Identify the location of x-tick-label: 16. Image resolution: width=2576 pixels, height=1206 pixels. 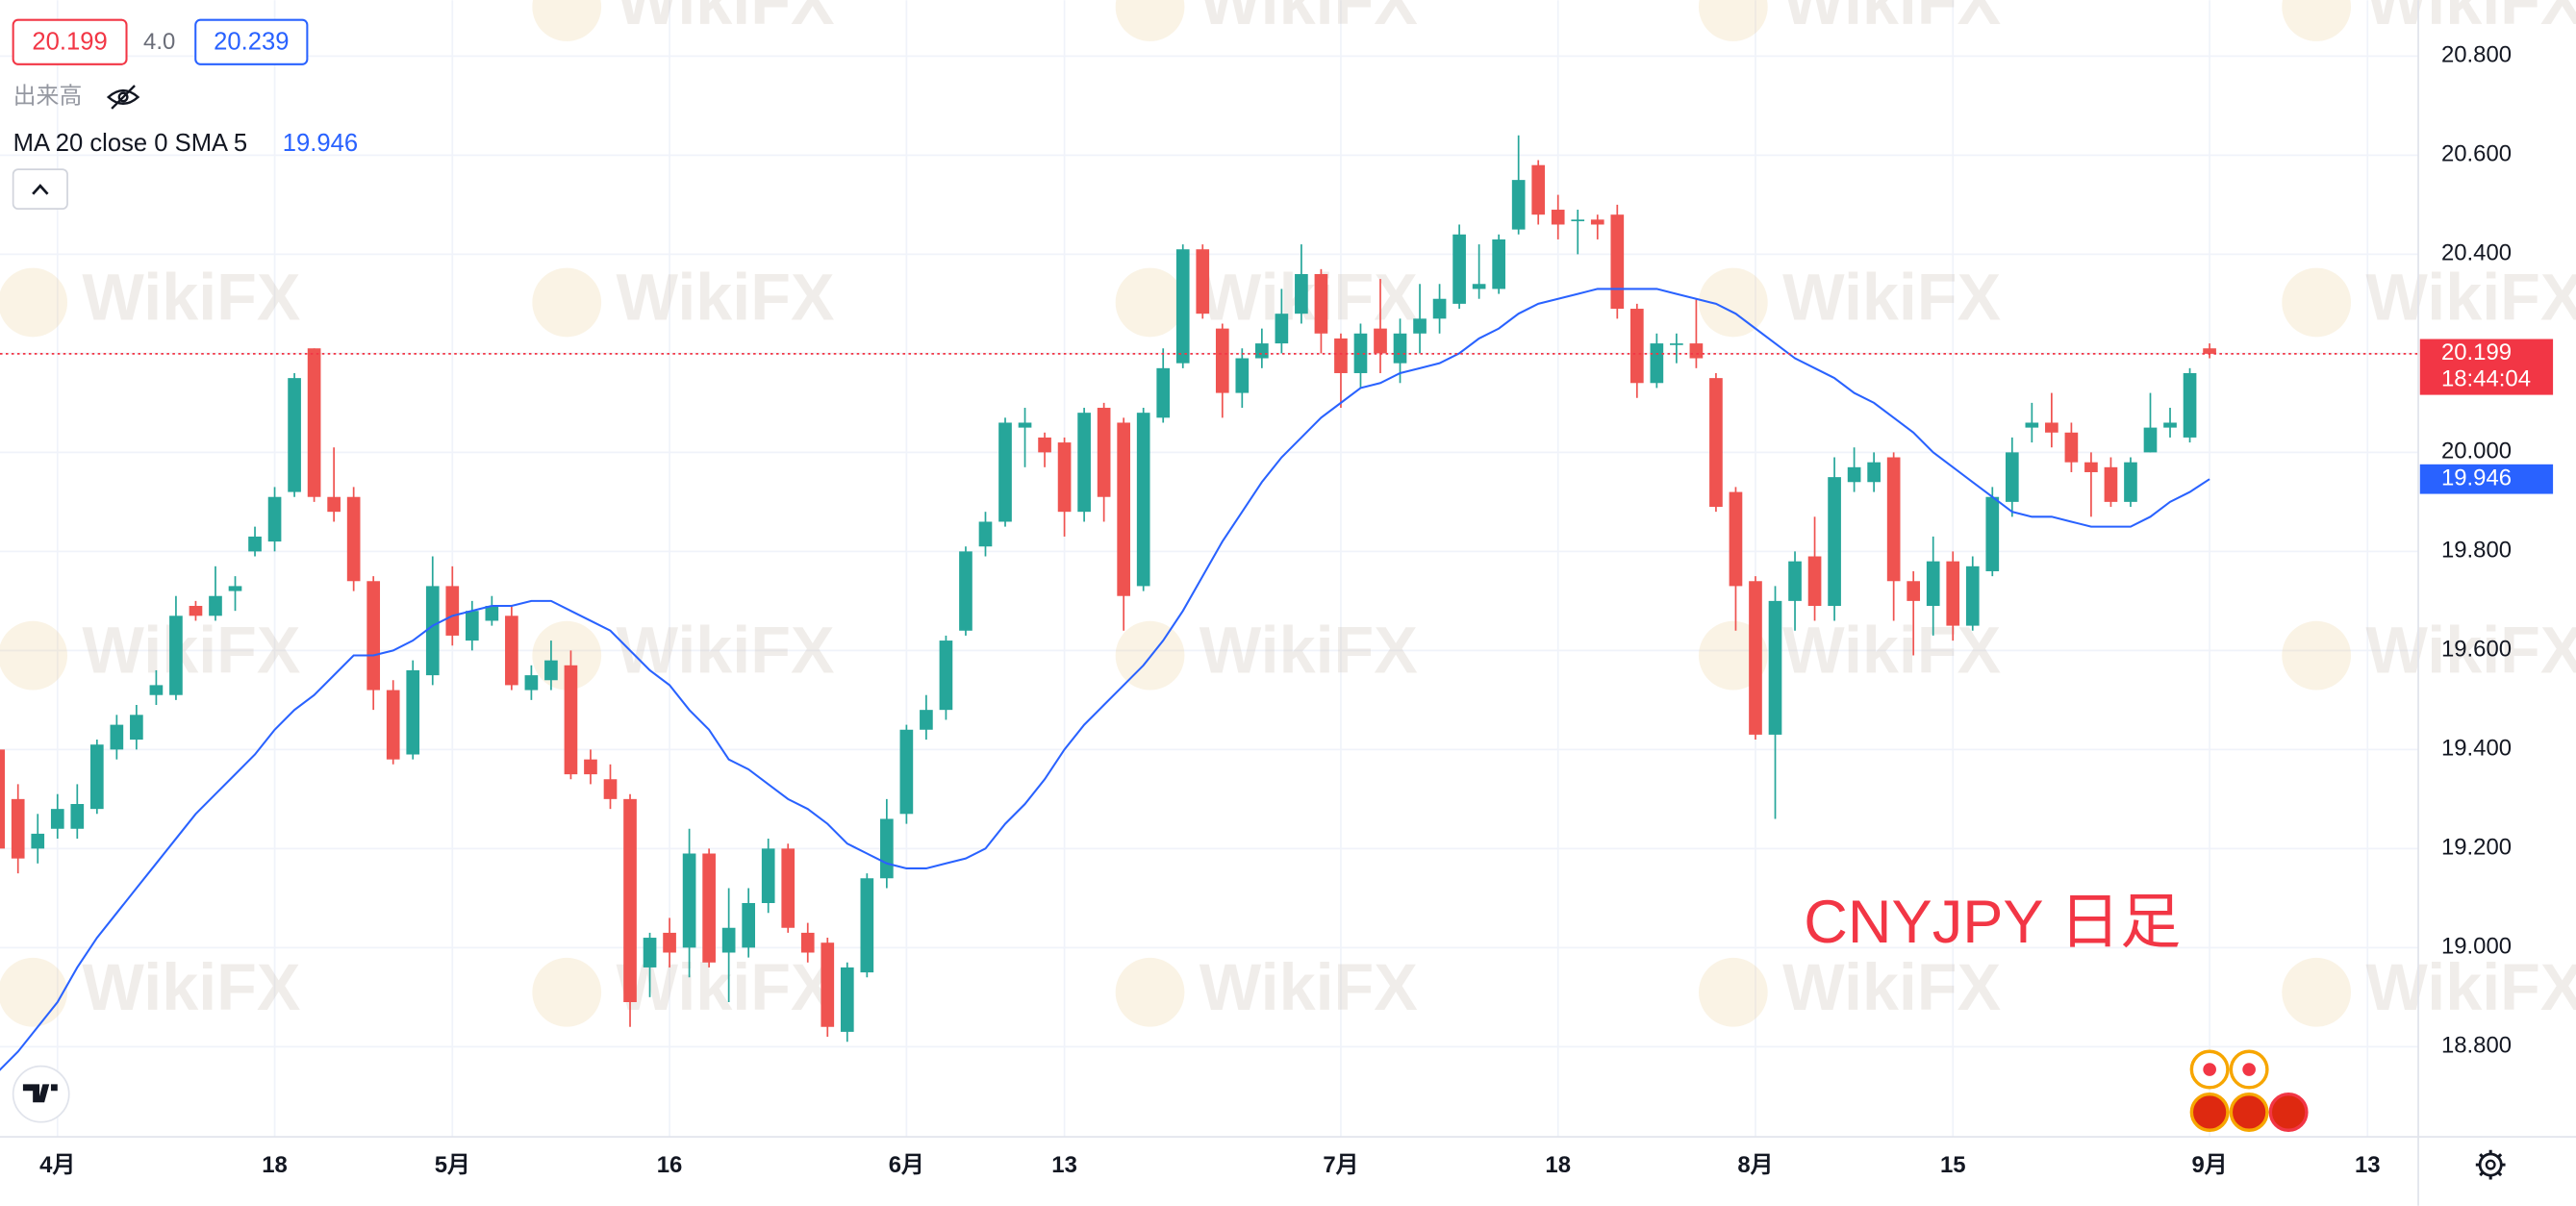
(670, 1165).